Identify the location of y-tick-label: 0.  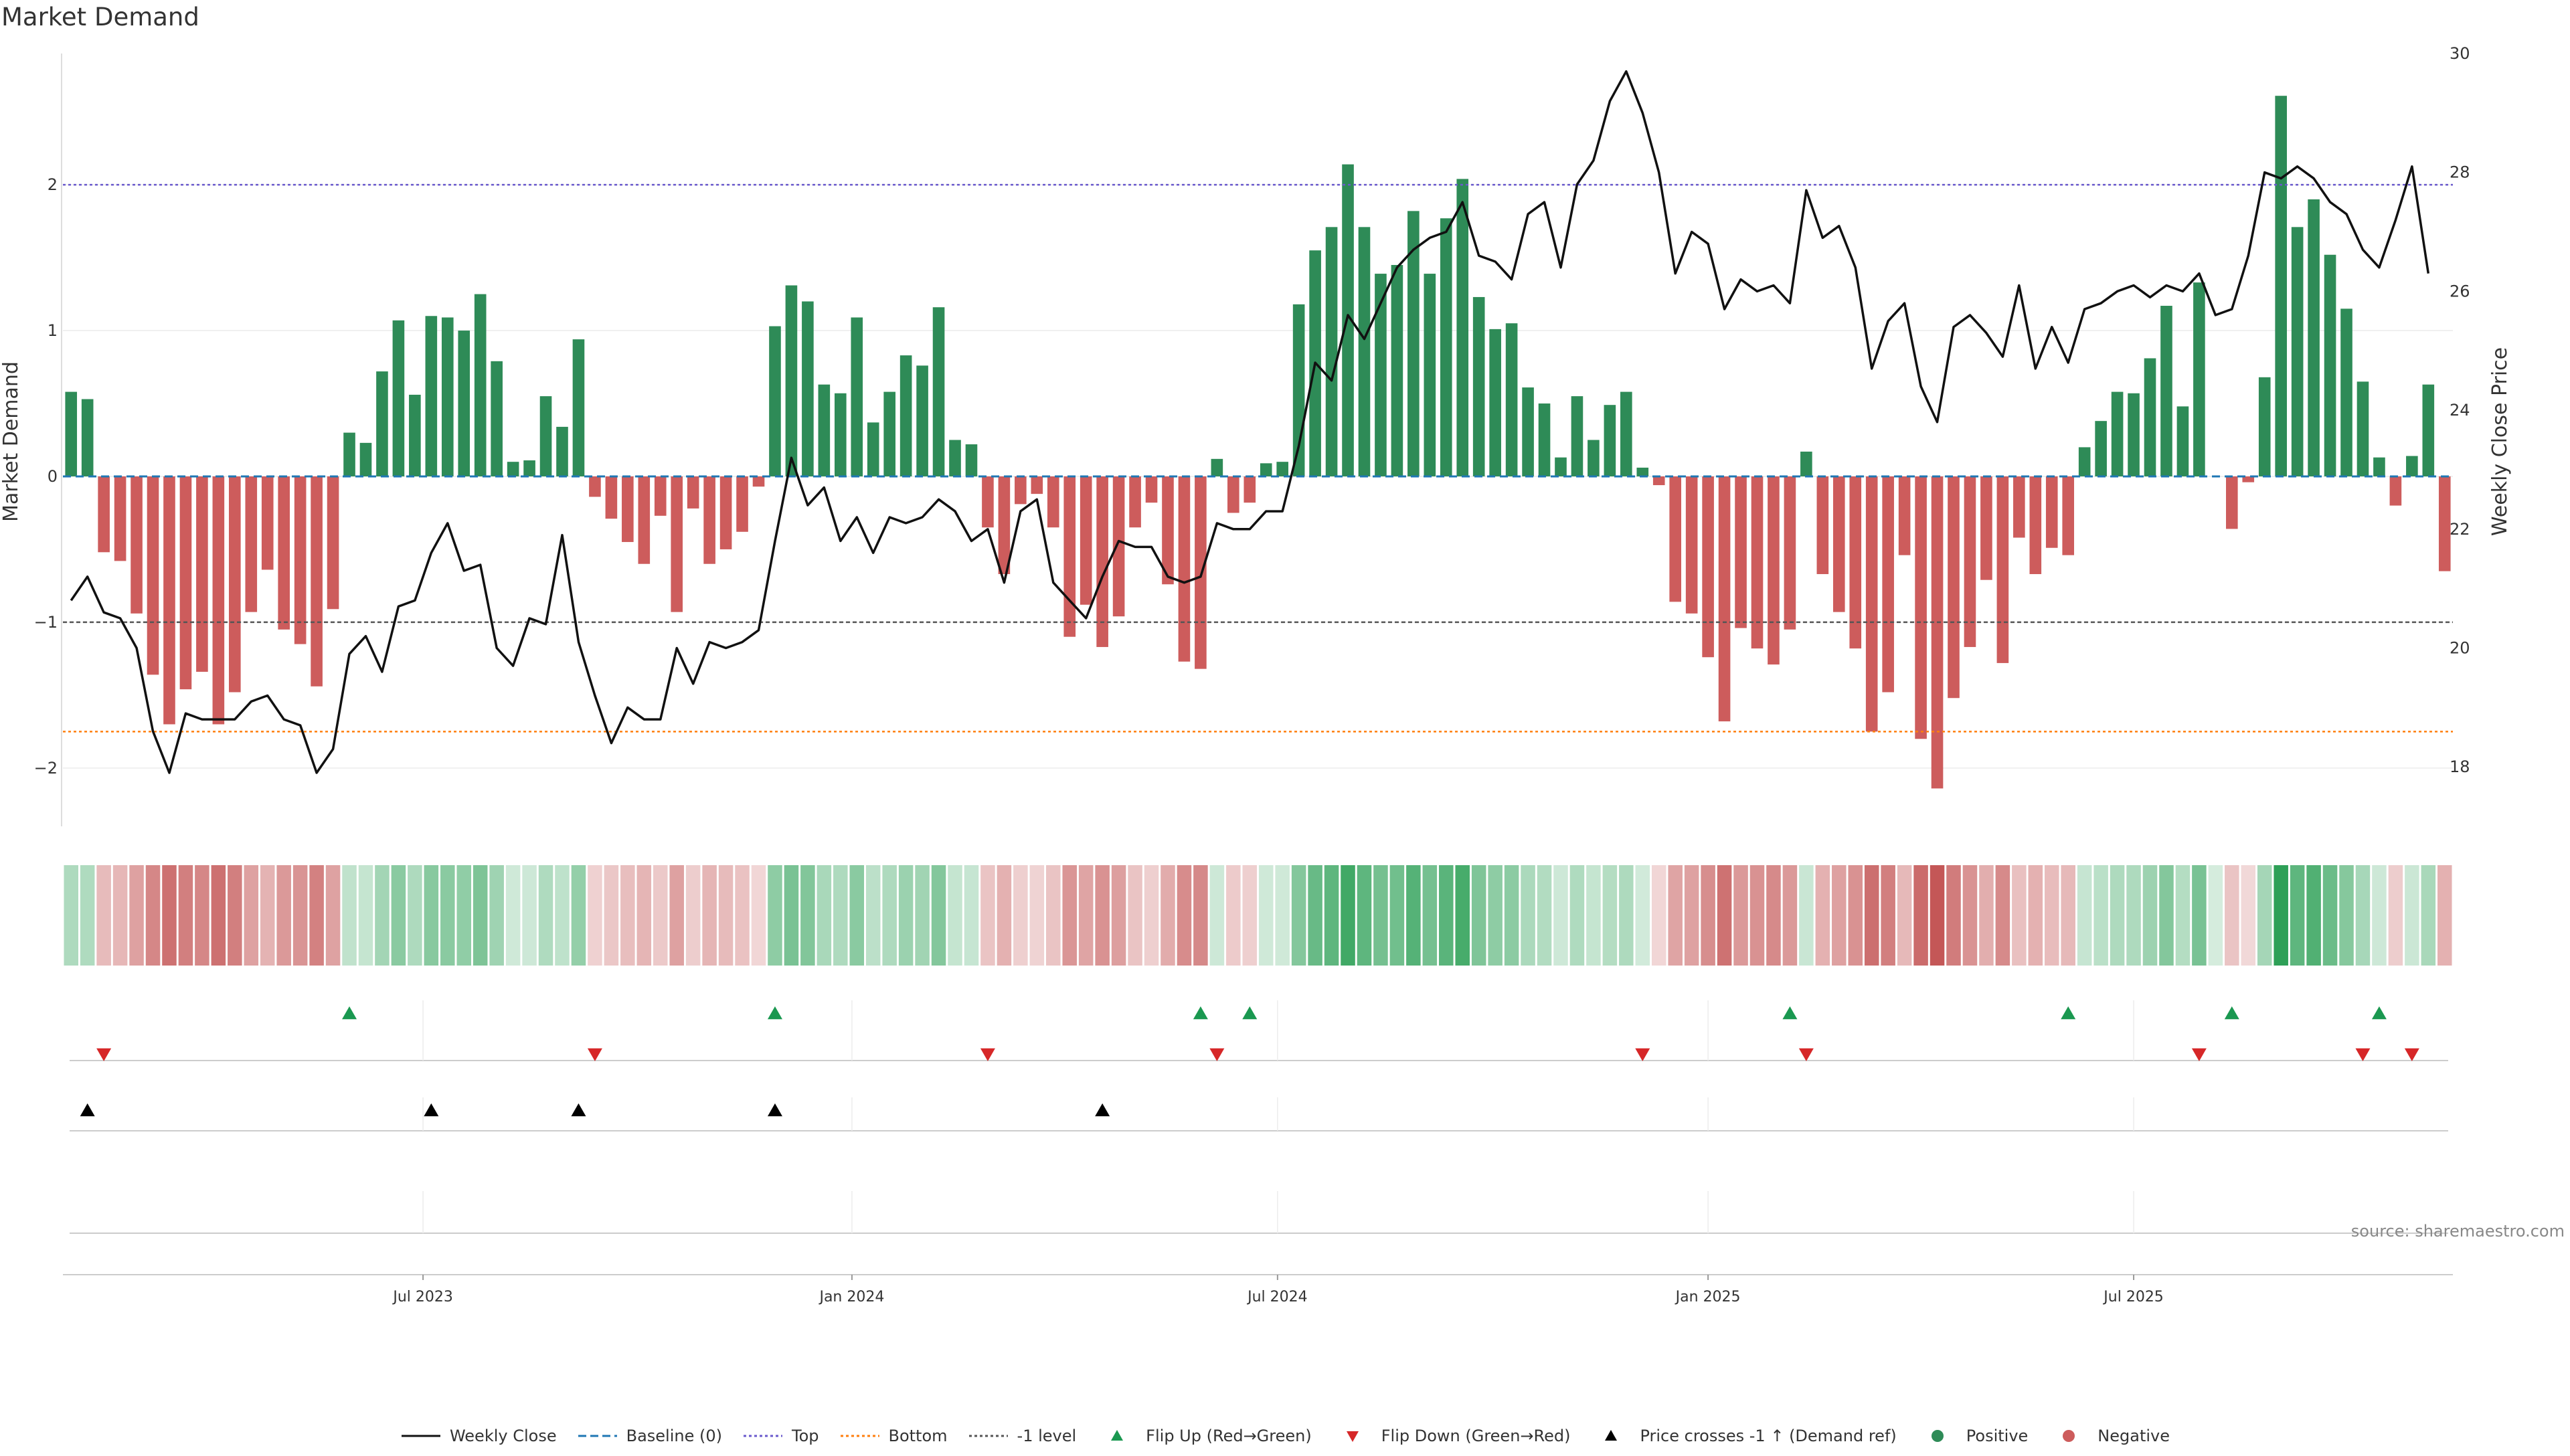
(53, 476).